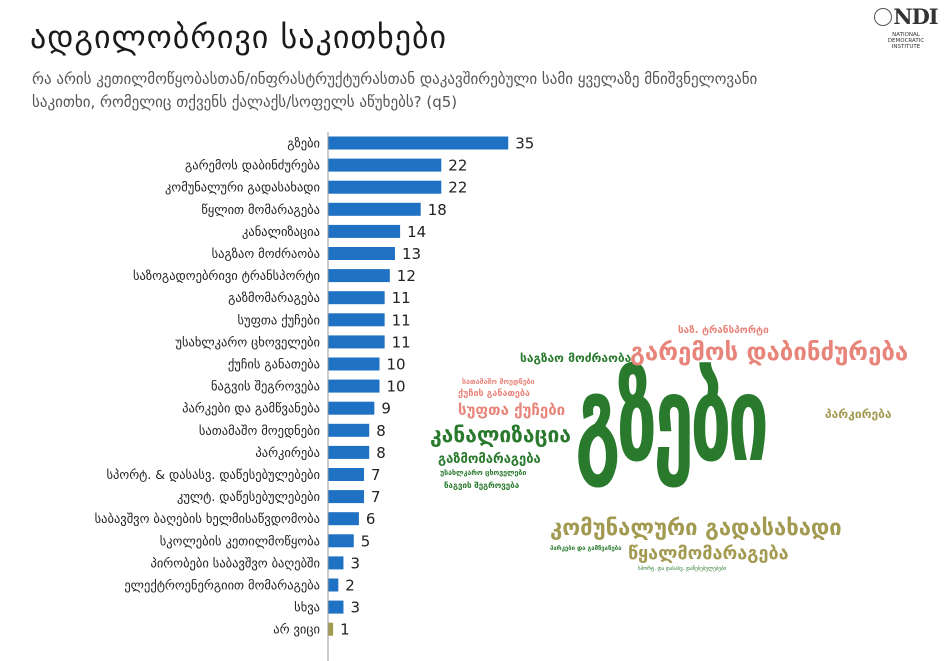 The height and width of the screenshot is (661, 947). Describe the element at coordinates (281, 231) in the screenshot. I see `category-label: კანალიზაცია` at that location.